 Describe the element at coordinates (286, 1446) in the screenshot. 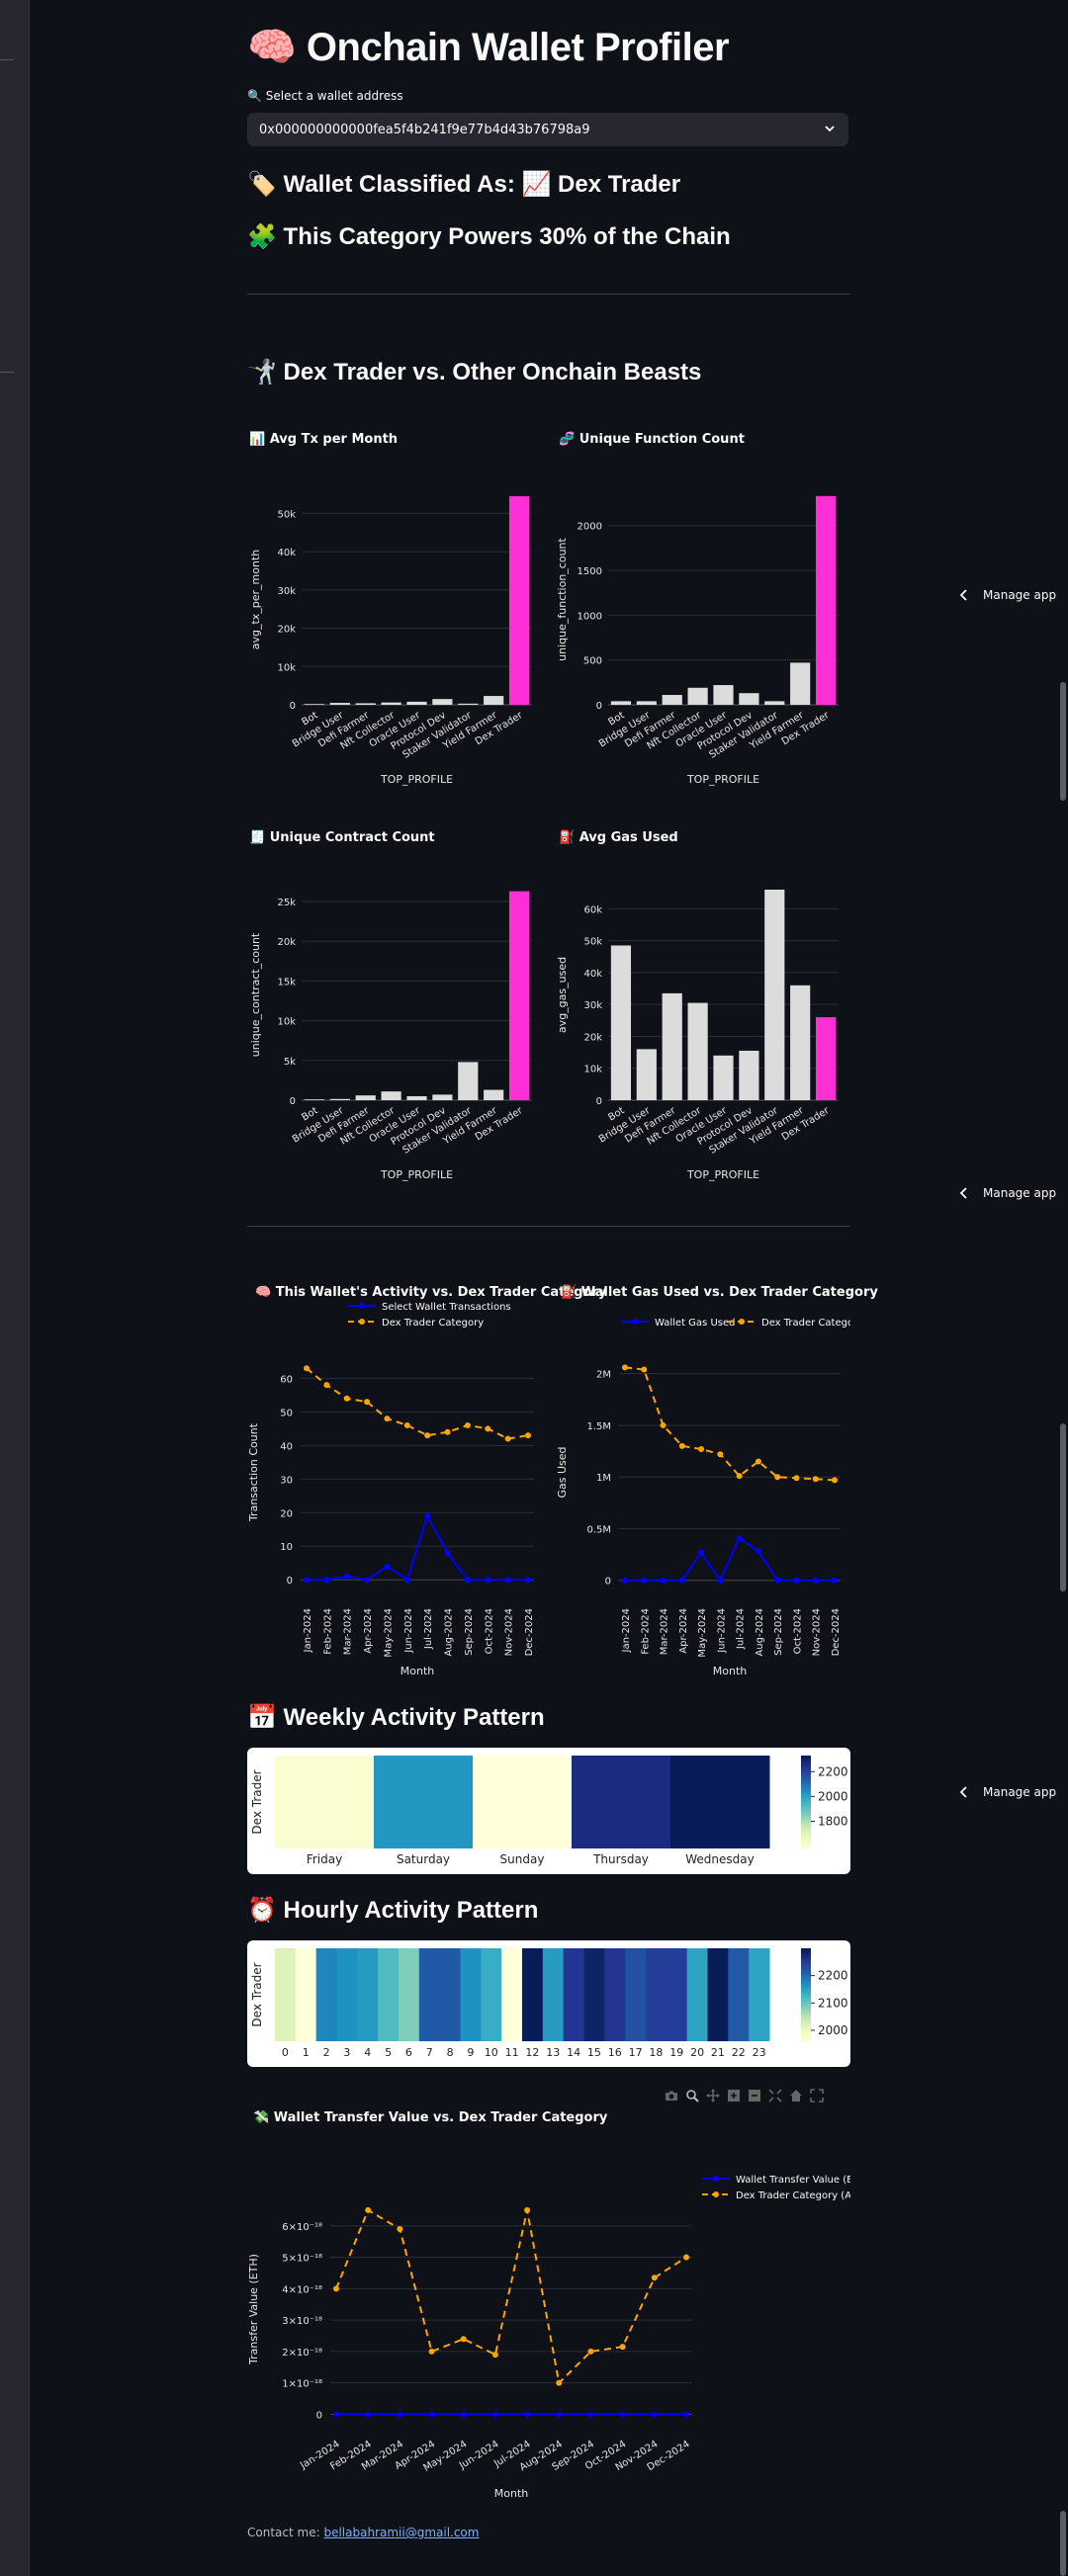

I see `y-tick-label: 40` at that location.